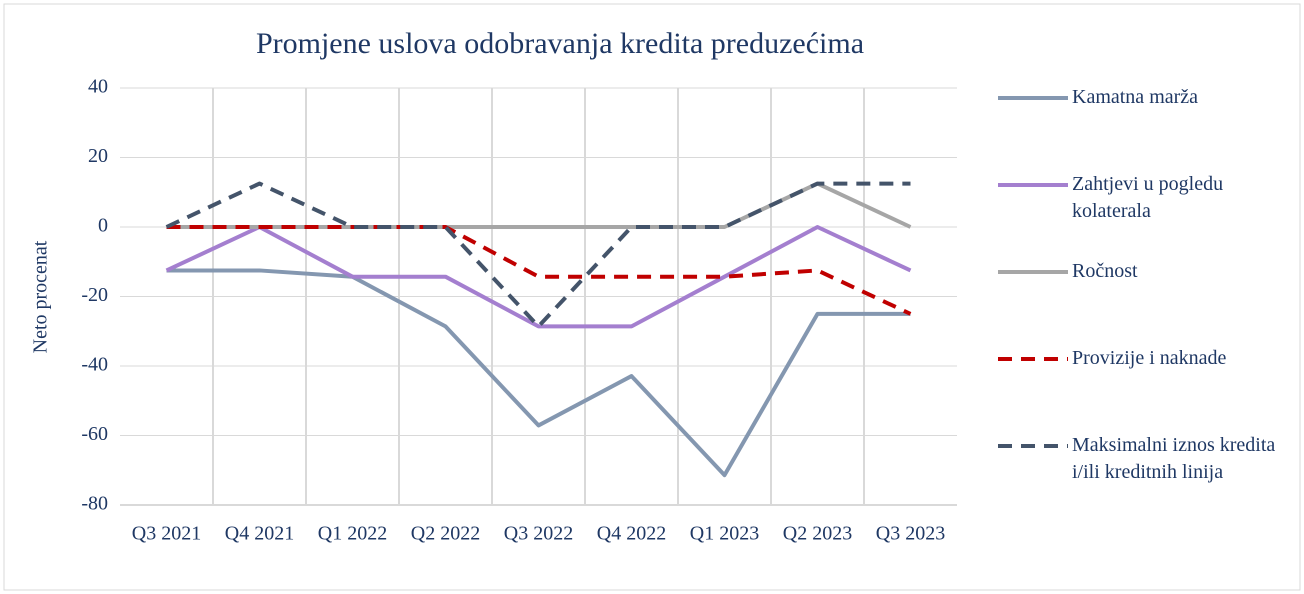  Describe the element at coordinates (259, 534) in the screenshot. I see `x-tick-label: Q4 2021` at that location.